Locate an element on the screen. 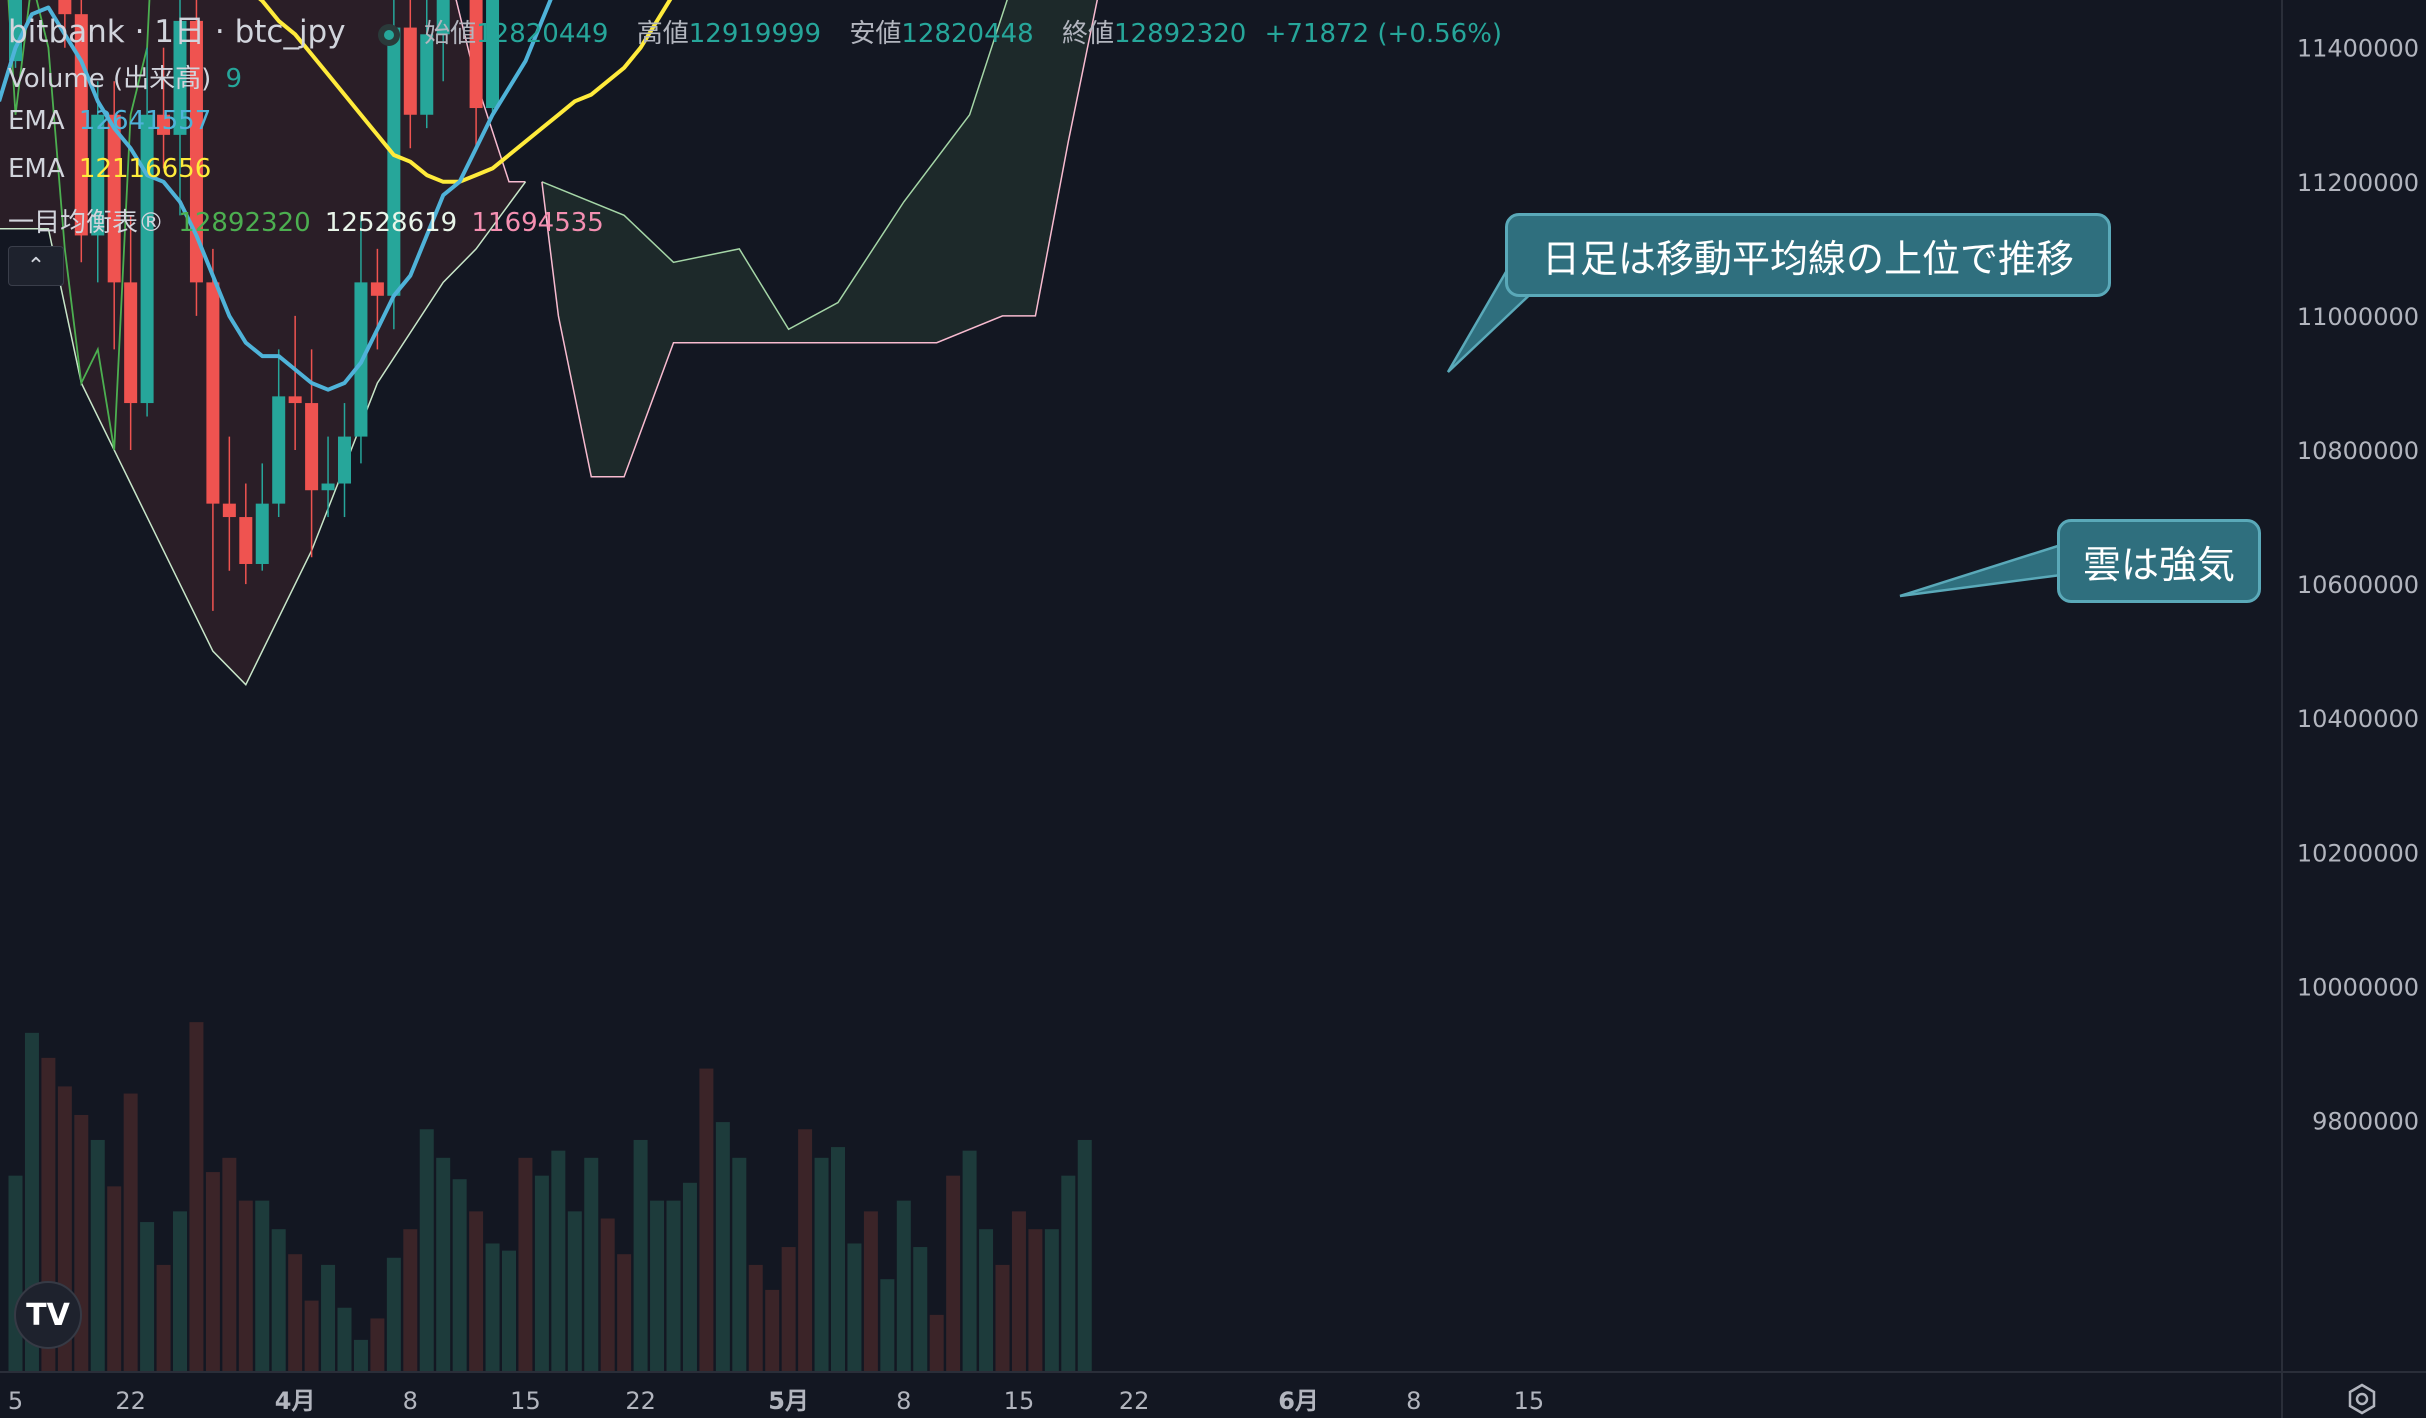 This screenshot has width=2426, height=1418. price-axis-label: 11400000 is located at coordinates (2358, 49).